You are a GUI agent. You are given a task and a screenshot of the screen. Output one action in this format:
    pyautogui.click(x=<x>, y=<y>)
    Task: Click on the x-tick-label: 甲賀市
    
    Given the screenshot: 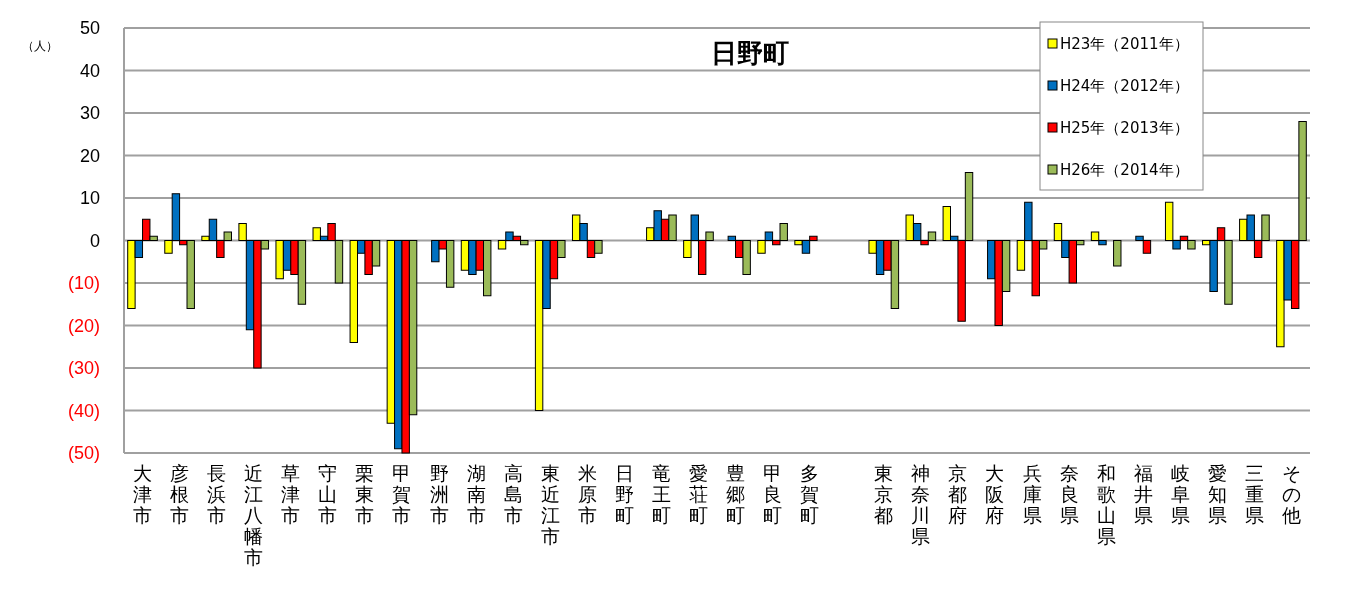 What is the action you would take?
    pyautogui.click(x=402, y=494)
    